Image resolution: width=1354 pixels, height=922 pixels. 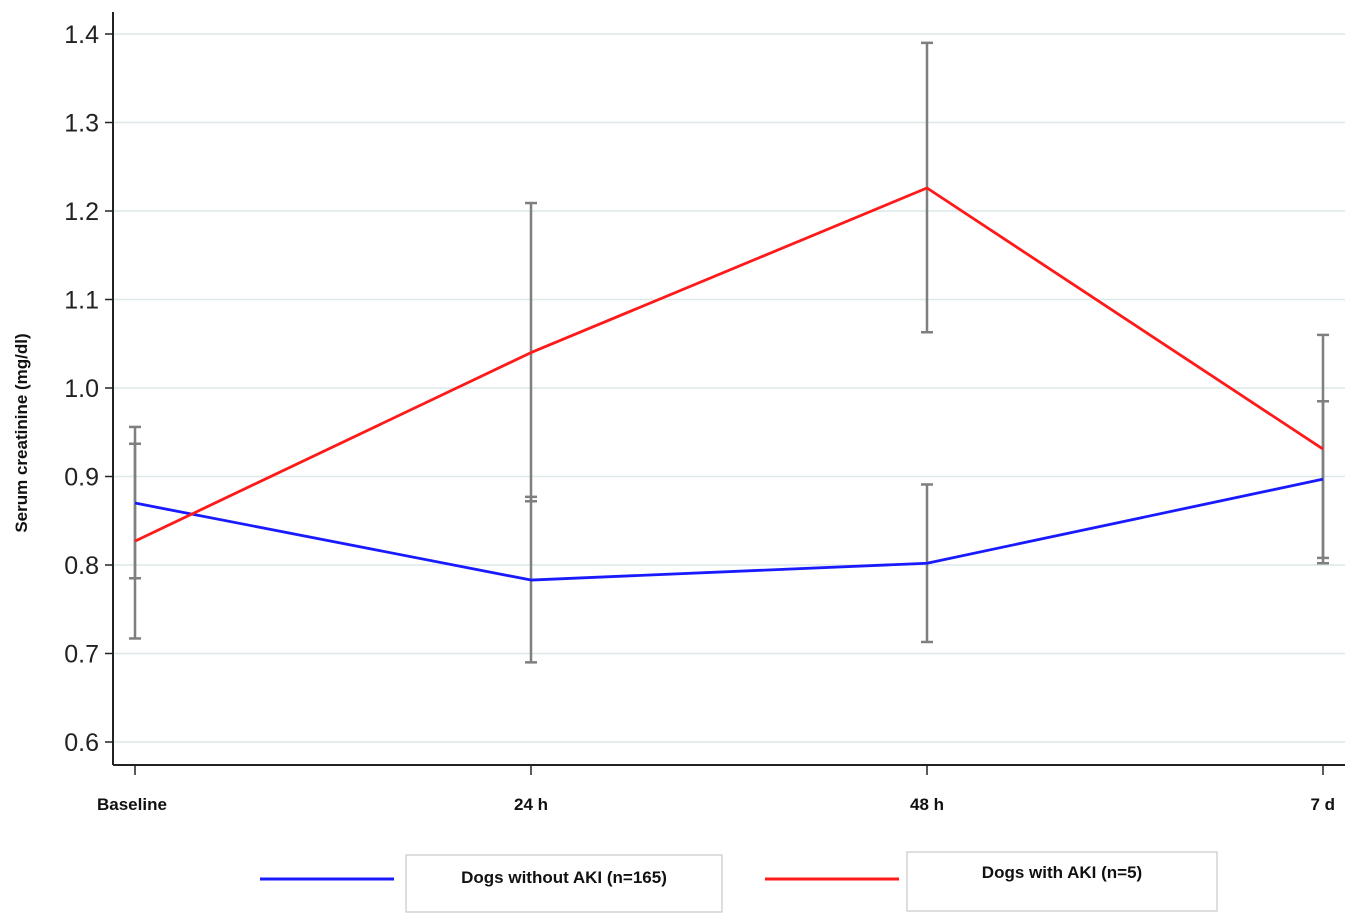 What do you see at coordinates (531, 804) in the screenshot?
I see `x-tick-label: 24 h` at bounding box center [531, 804].